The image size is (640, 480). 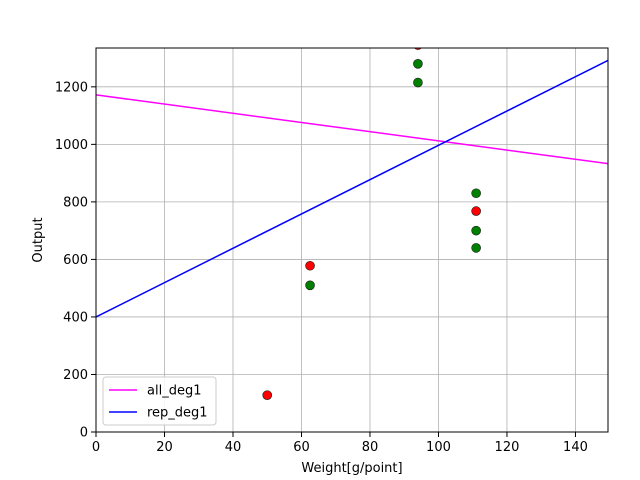 What do you see at coordinates (174, 391) in the screenshot?
I see `legend-label: all_deg1` at bounding box center [174, 391].